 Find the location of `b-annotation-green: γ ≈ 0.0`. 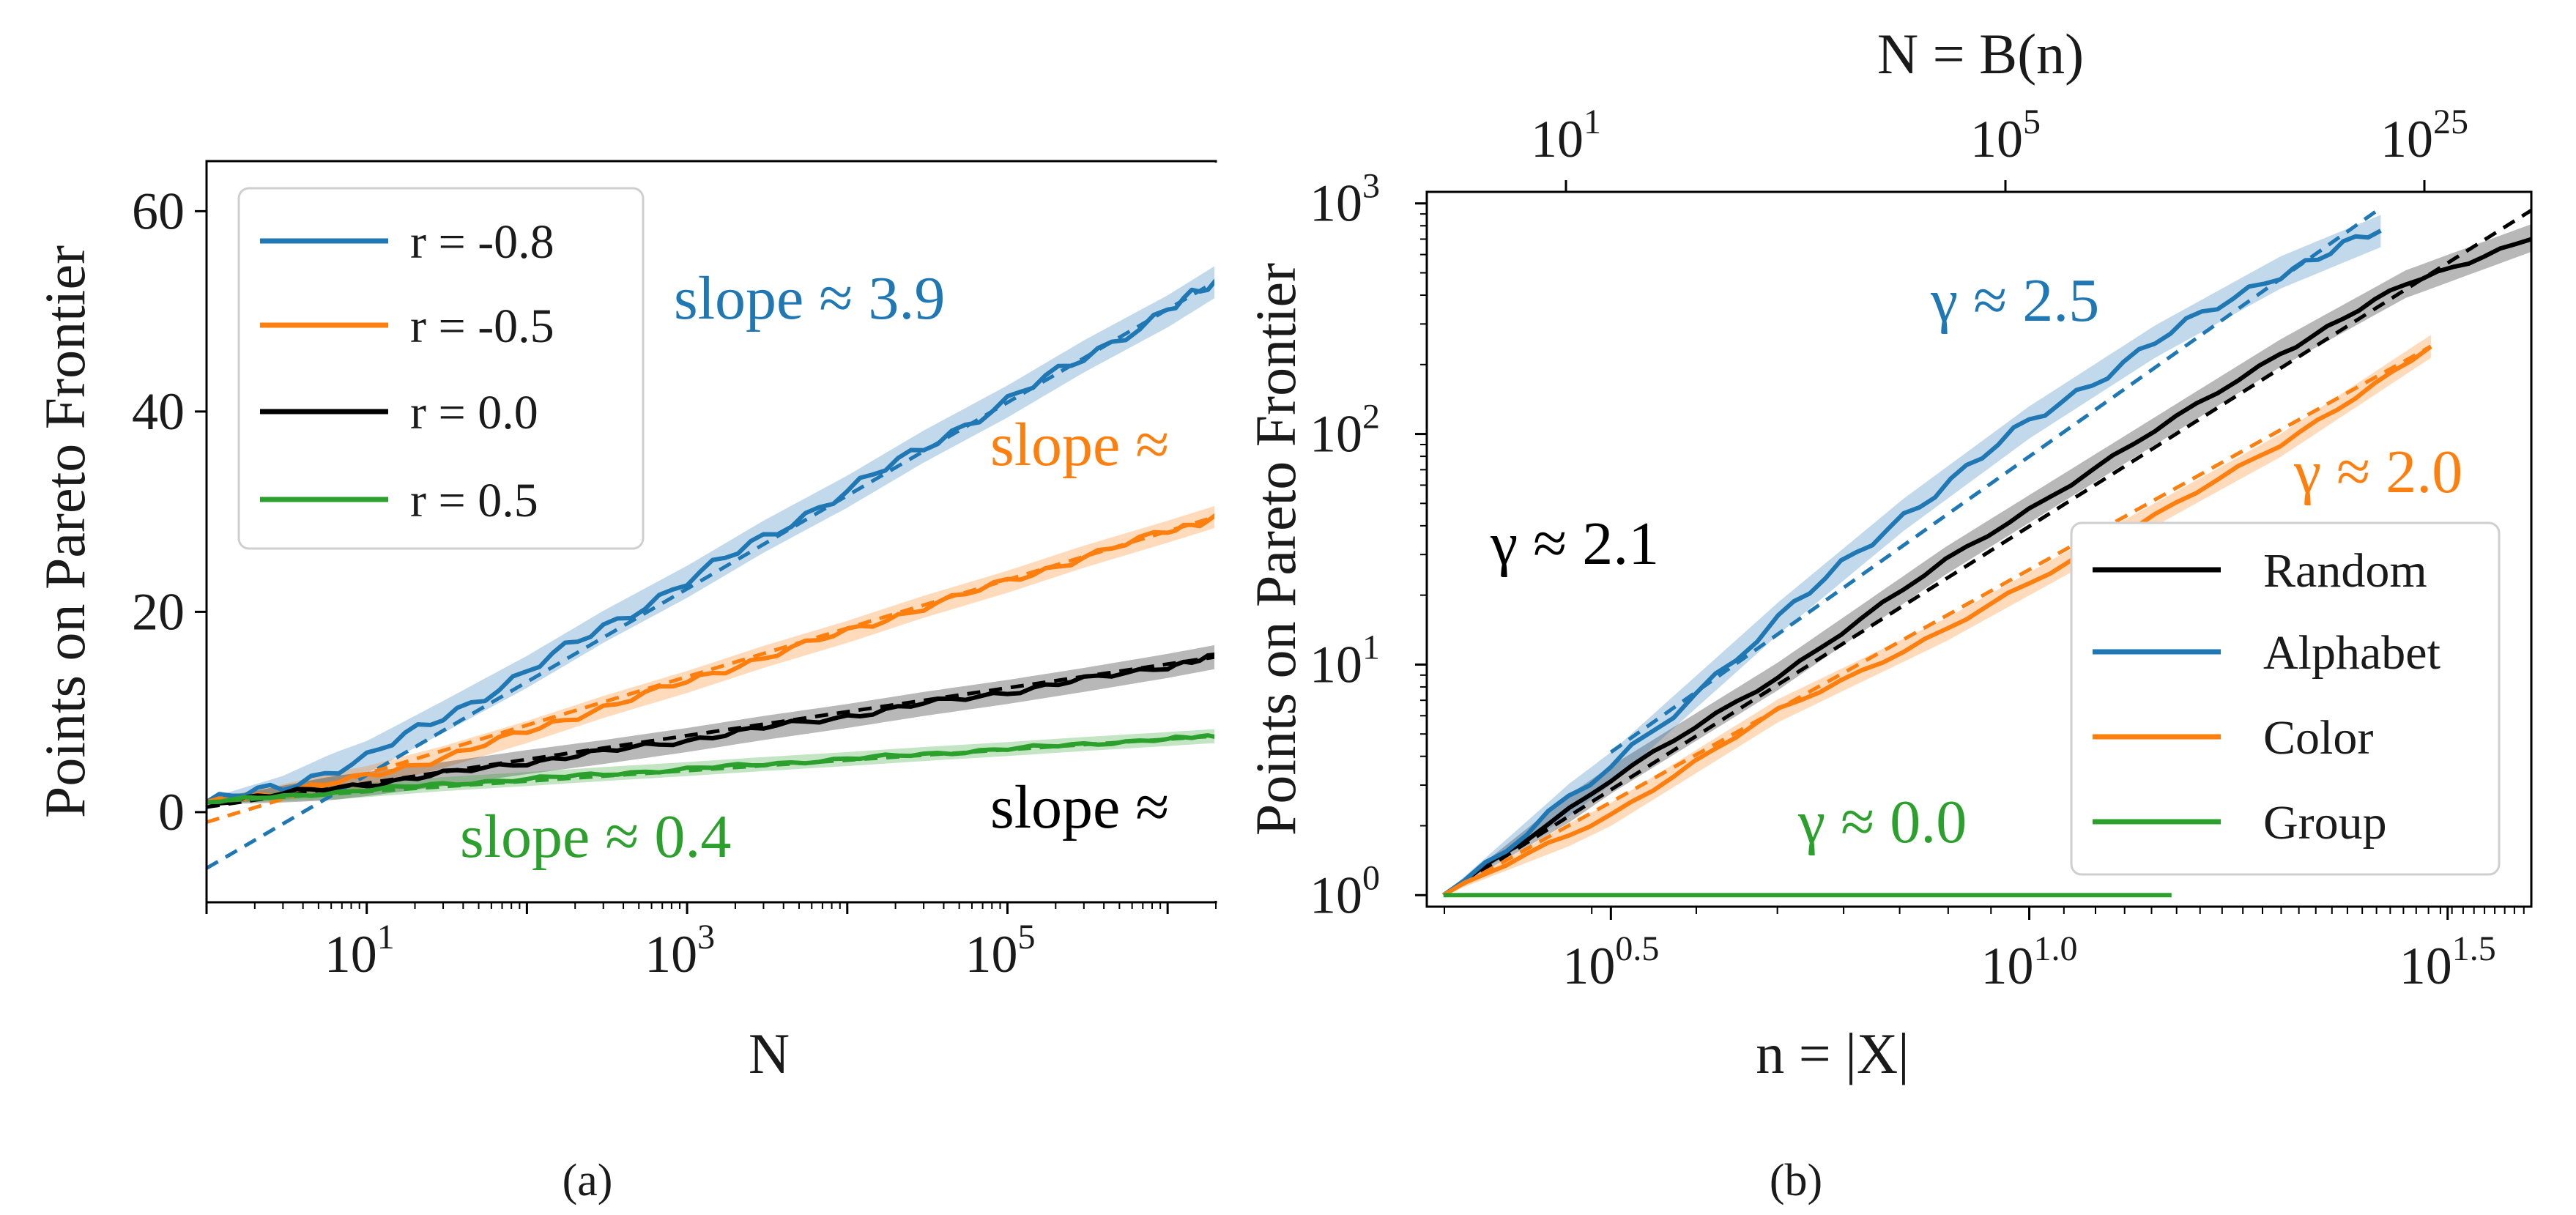

b-annotation-green: γ ≈ 0.0 is located at coordinates (1882, 822).